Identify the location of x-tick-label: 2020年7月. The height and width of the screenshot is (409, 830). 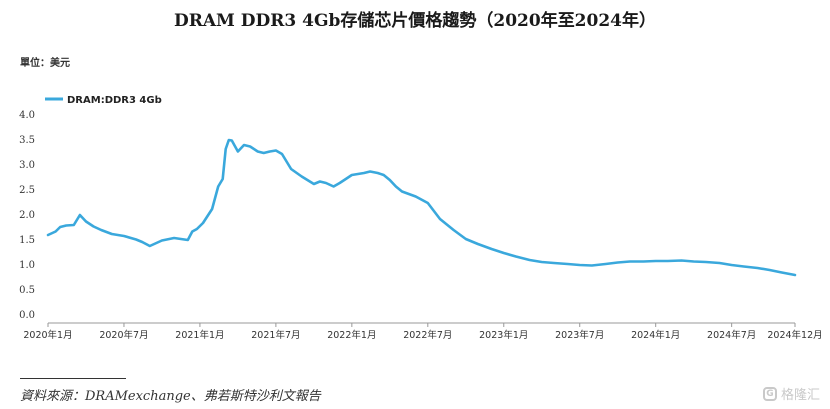
(123, 335).